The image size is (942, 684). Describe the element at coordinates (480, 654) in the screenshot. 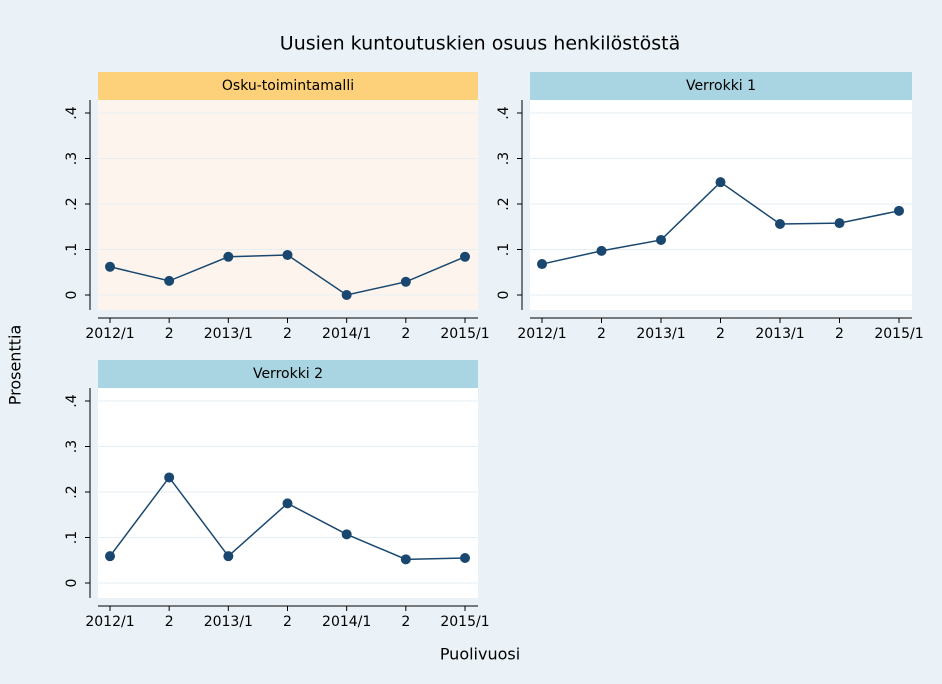

I see `x-axis-label: Puolivuosi` at that location.